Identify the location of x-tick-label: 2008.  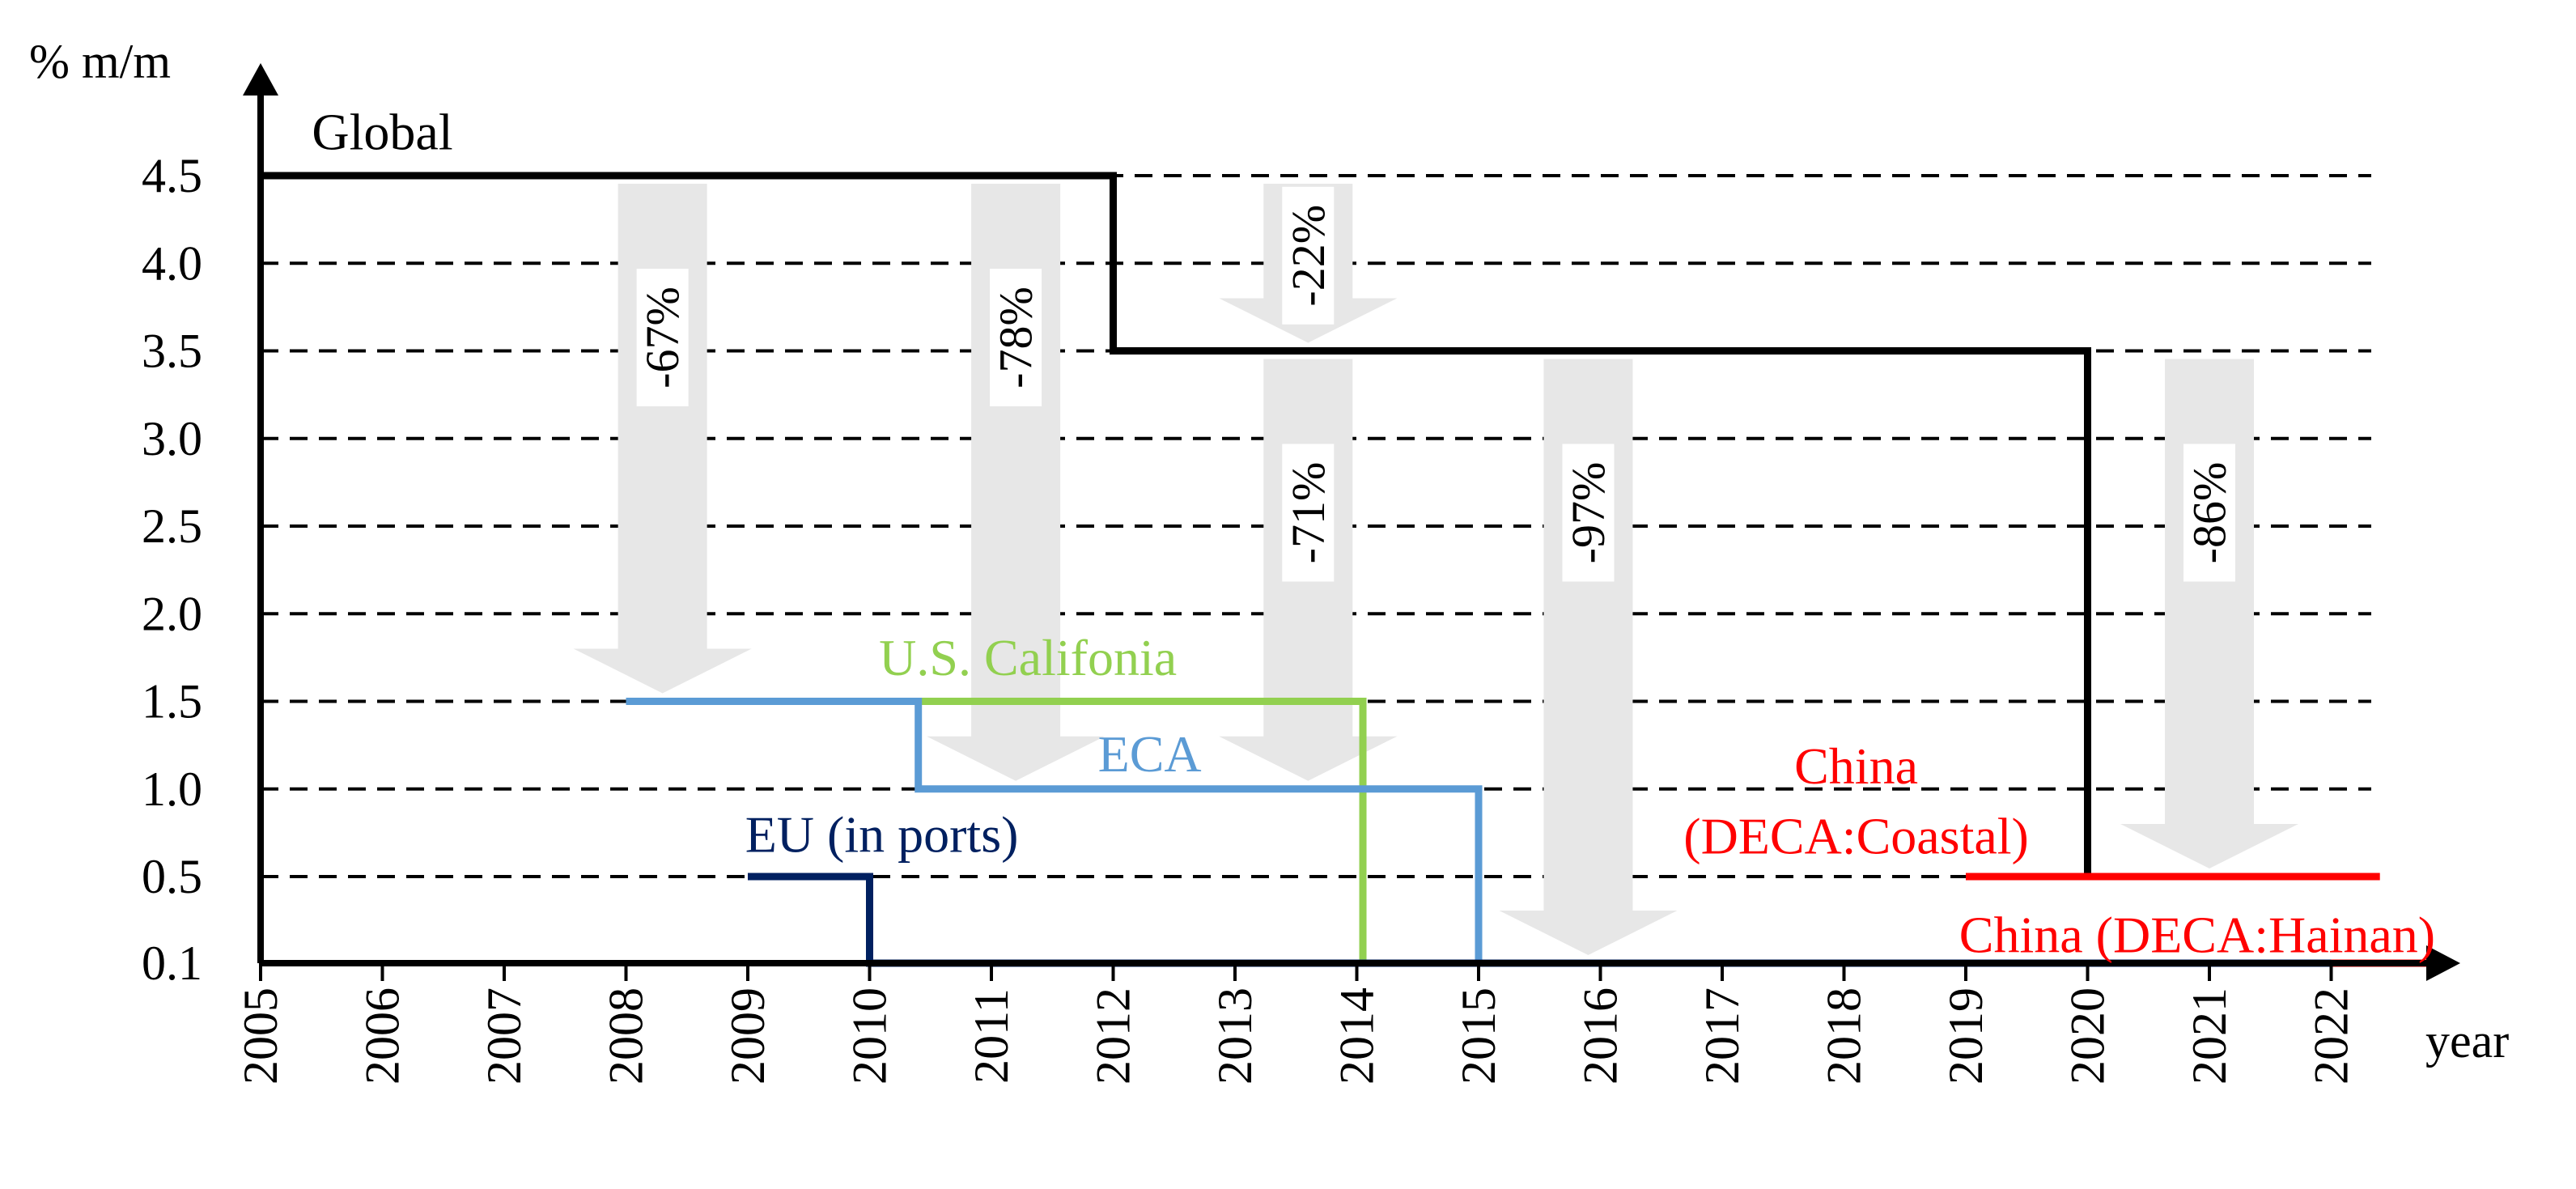
(626, 1036).